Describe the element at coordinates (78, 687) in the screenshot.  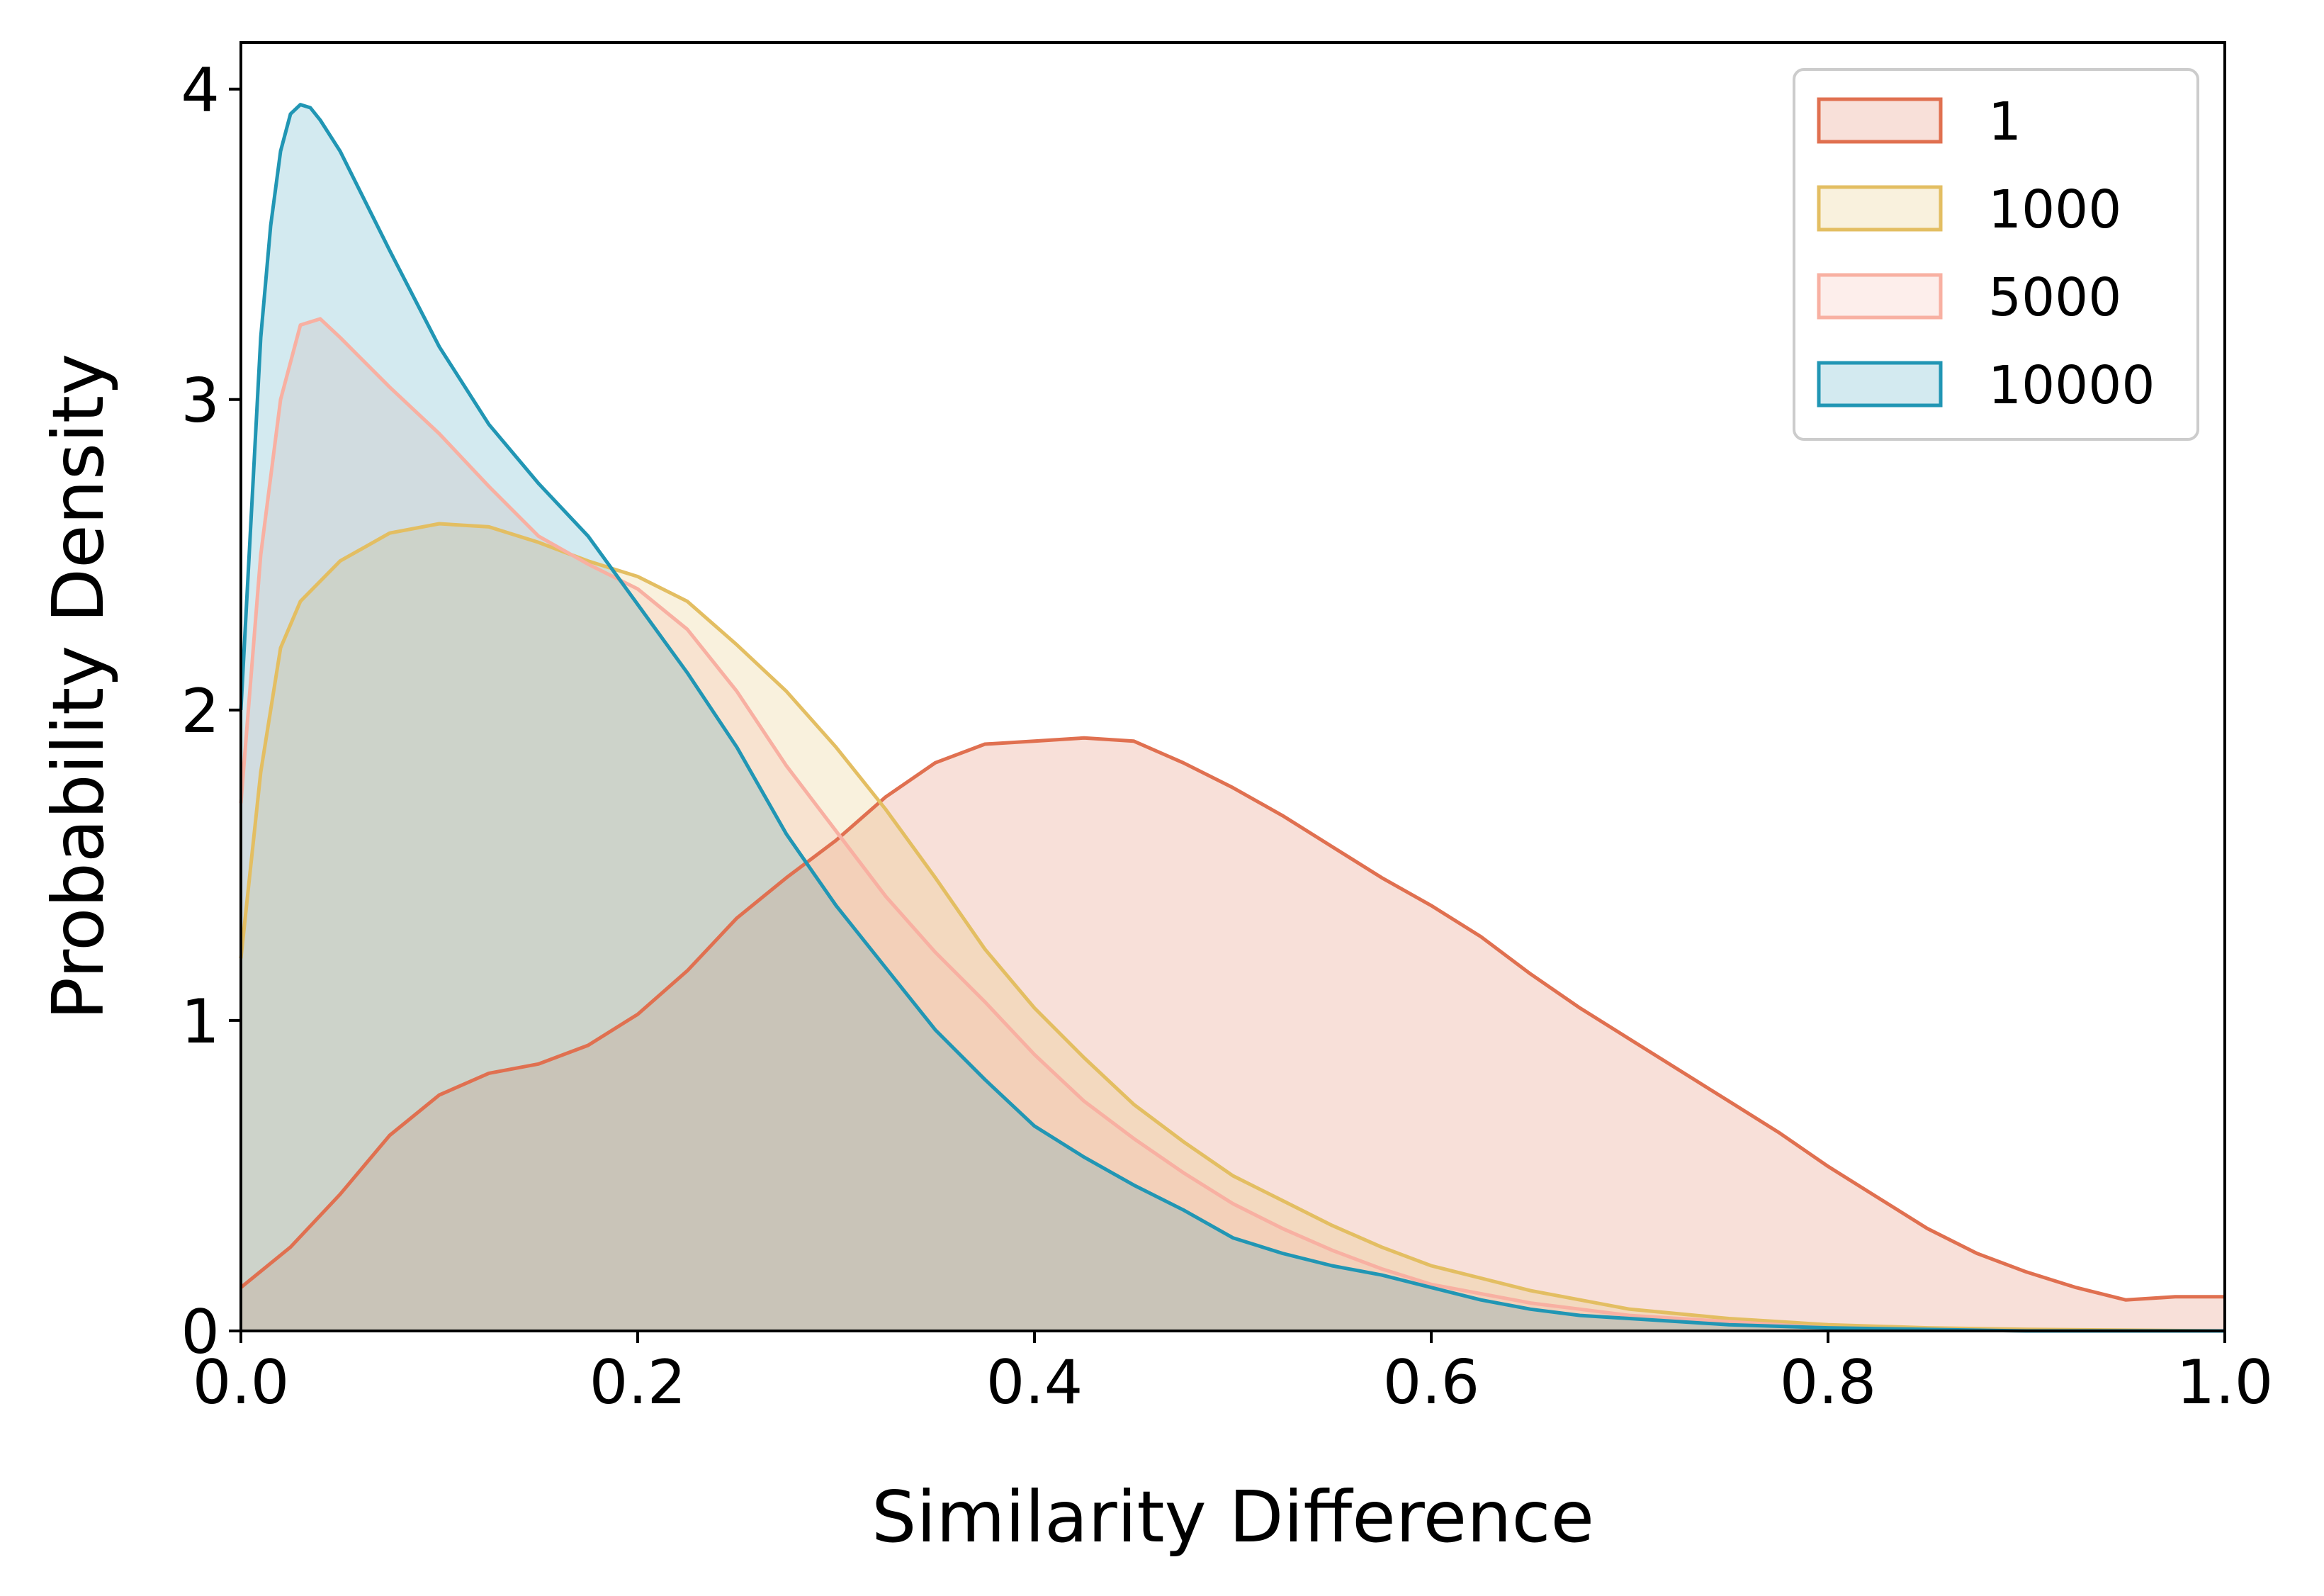
I see `y-axis-label: Probability Density` at that location.